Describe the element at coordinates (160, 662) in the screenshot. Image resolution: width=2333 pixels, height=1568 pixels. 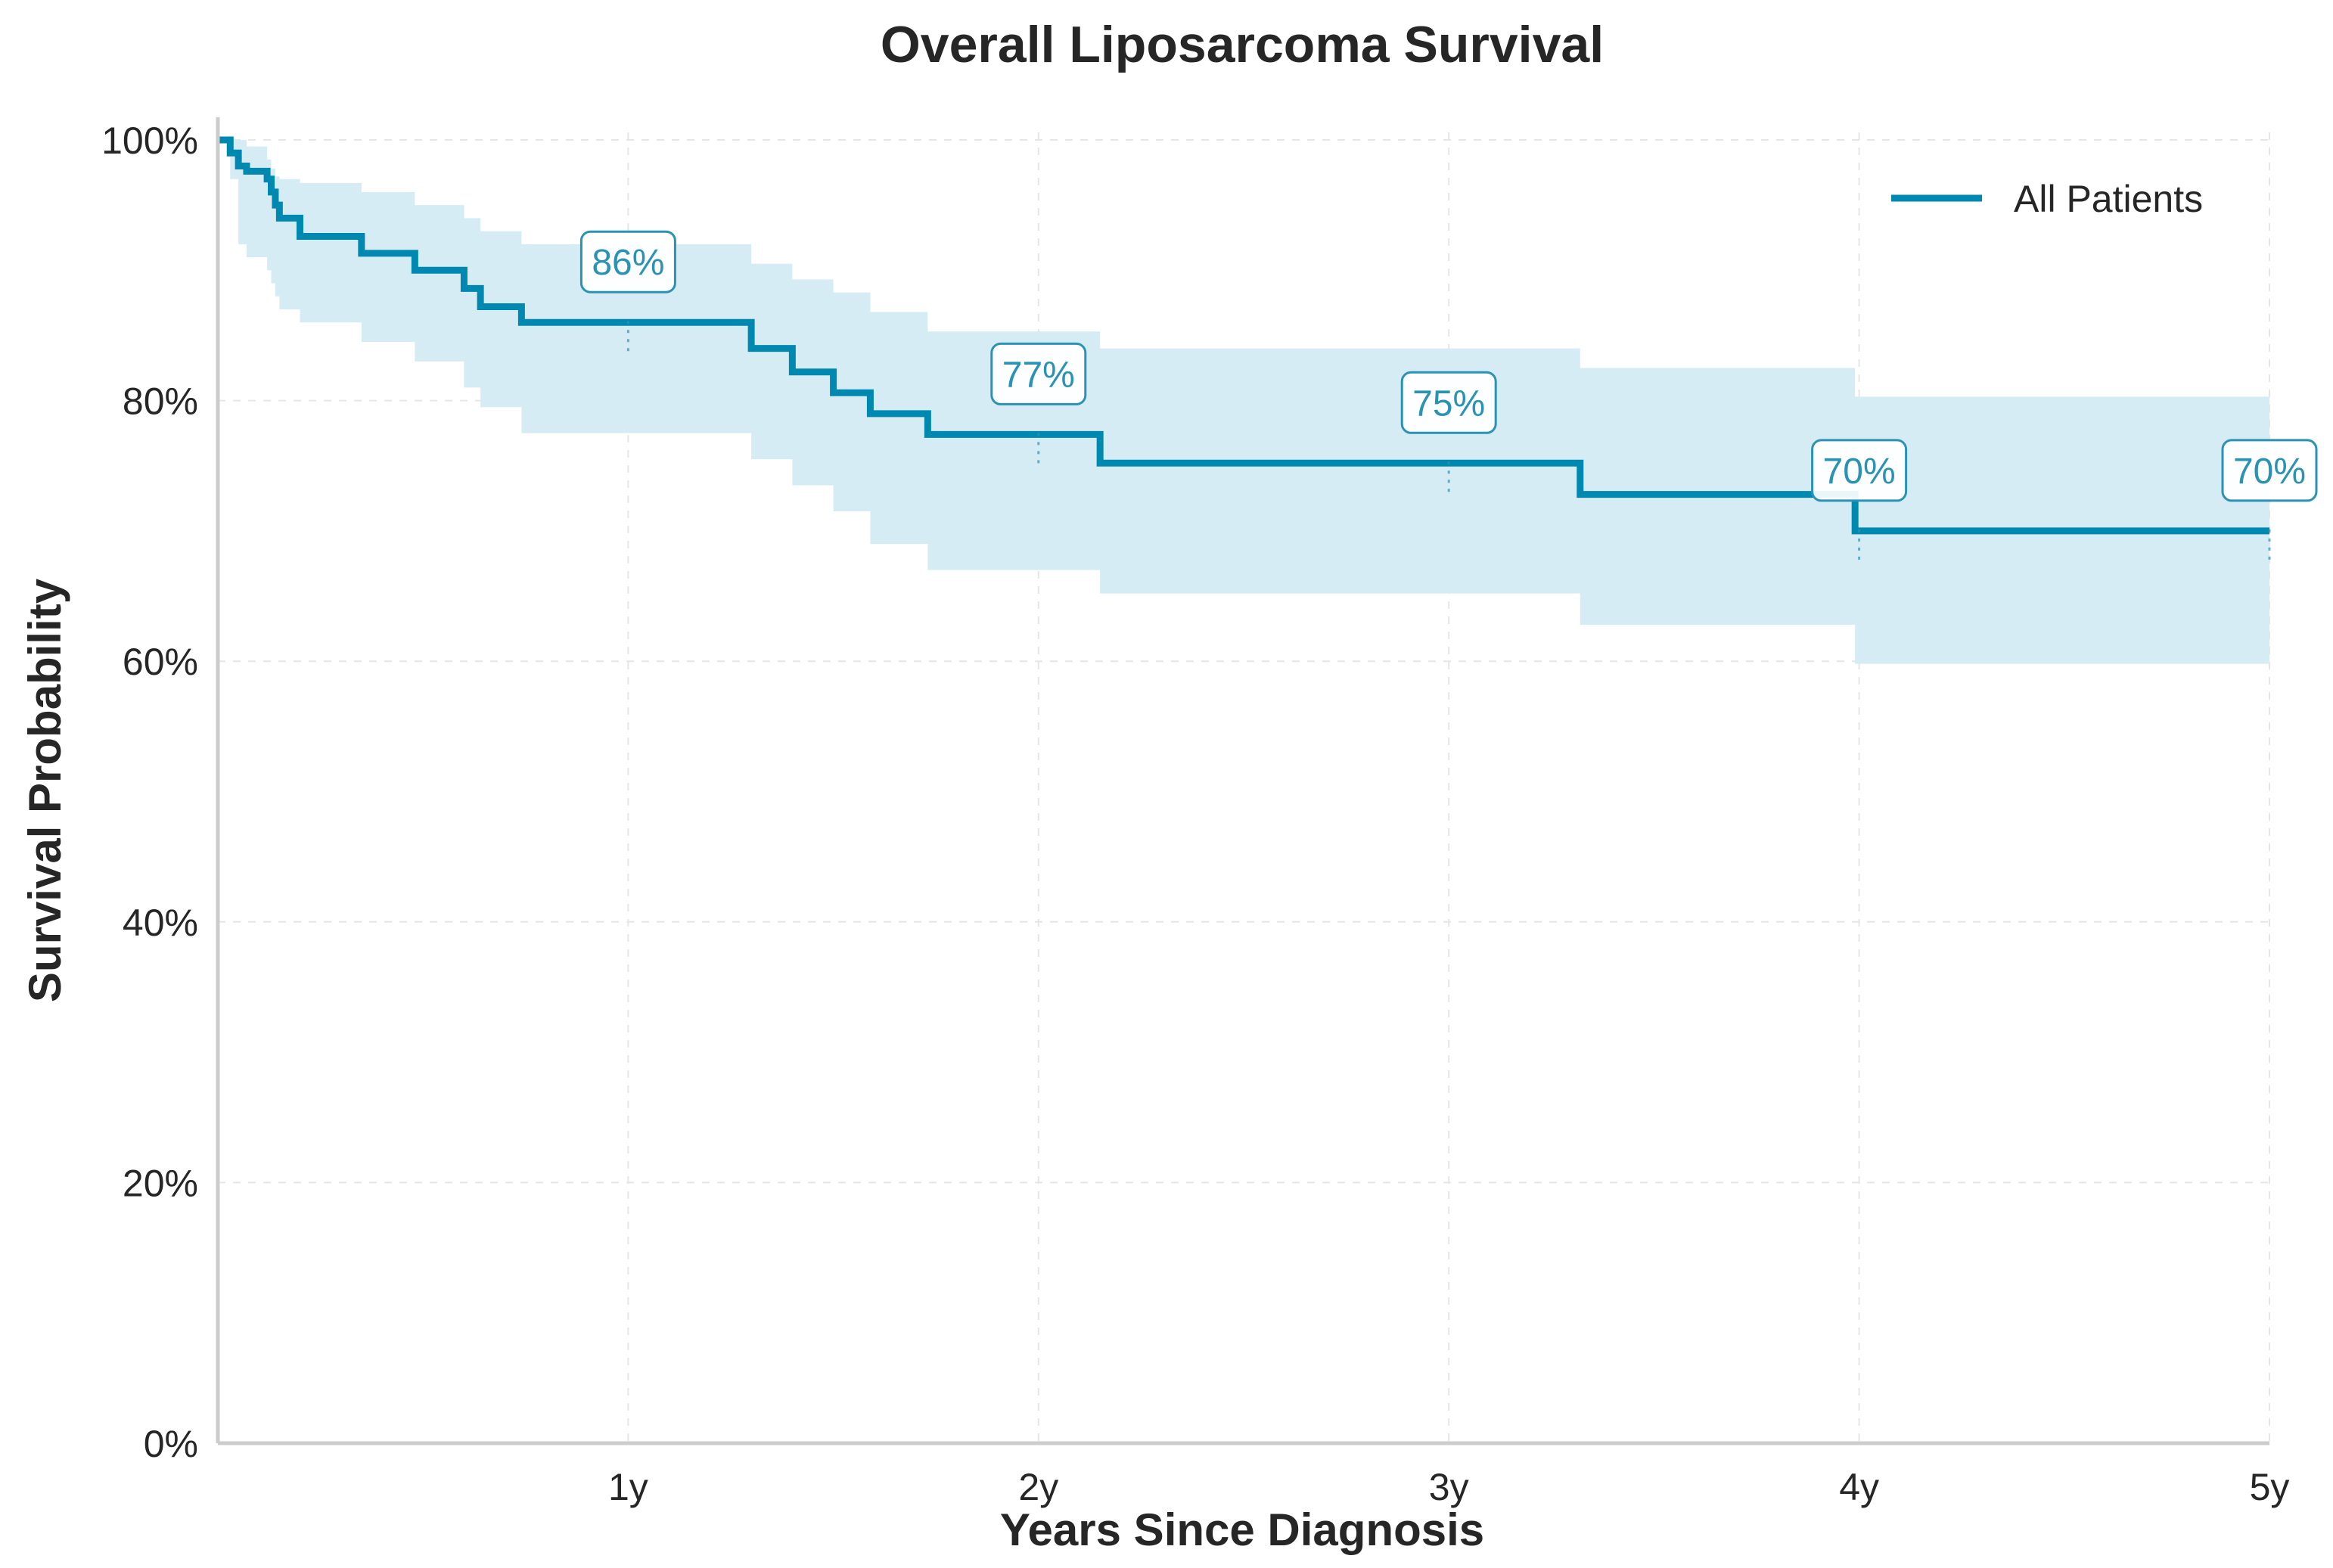
I see `y-tick-label-3: 60%` at that location.